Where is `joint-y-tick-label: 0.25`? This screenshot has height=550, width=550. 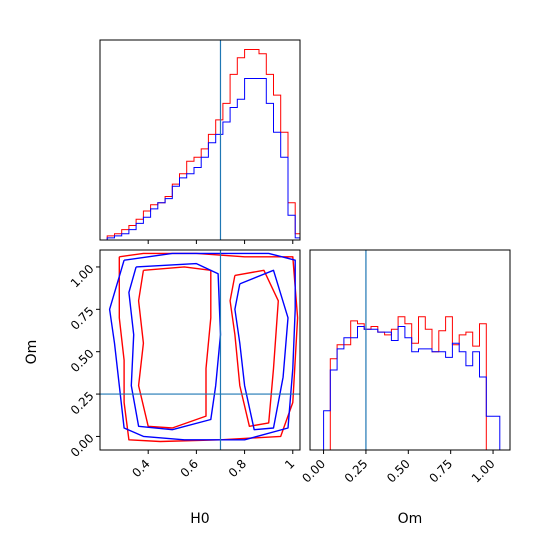
joint-y-tick-label: 0.25 is located at coordinates (82, 403).